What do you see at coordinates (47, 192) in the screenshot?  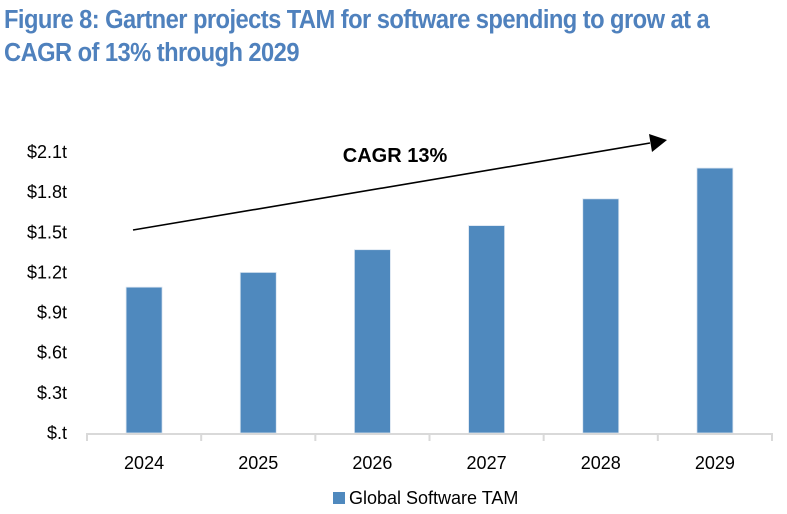 I see `y-tick-label: $1.8t` at bounding box center [47, 192].